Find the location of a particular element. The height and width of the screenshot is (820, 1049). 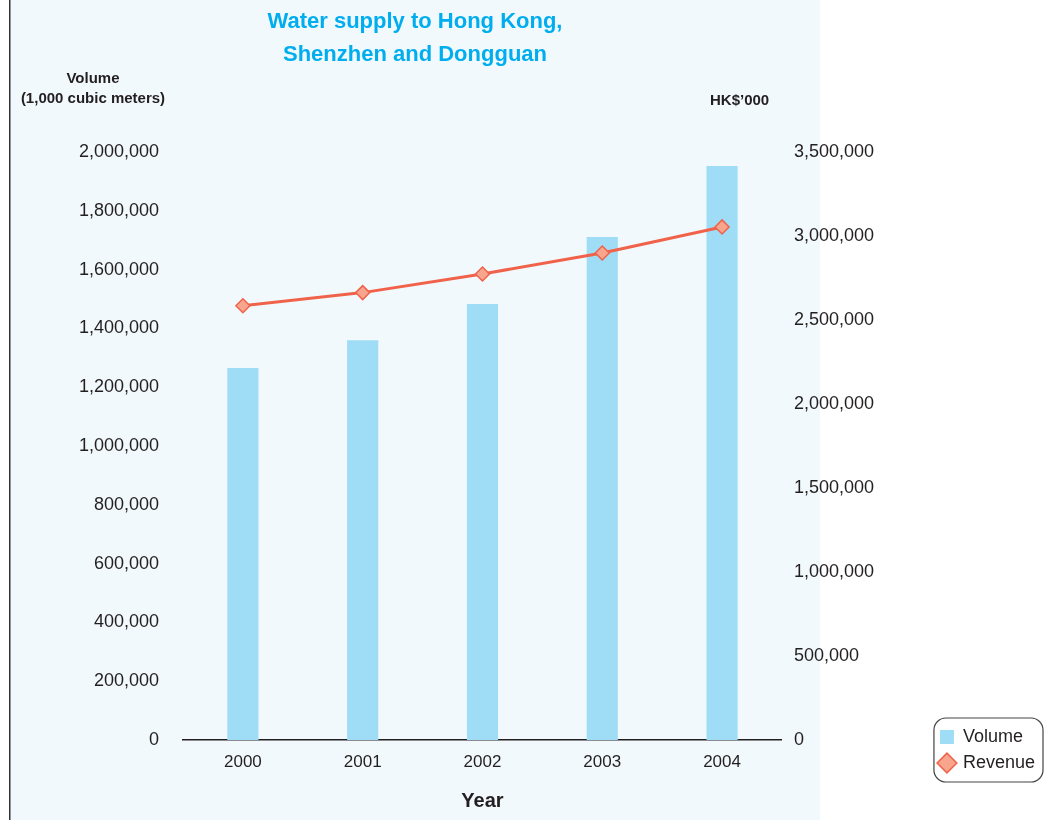

x-tick-label: 2001 is located at coordinates (362, 761).